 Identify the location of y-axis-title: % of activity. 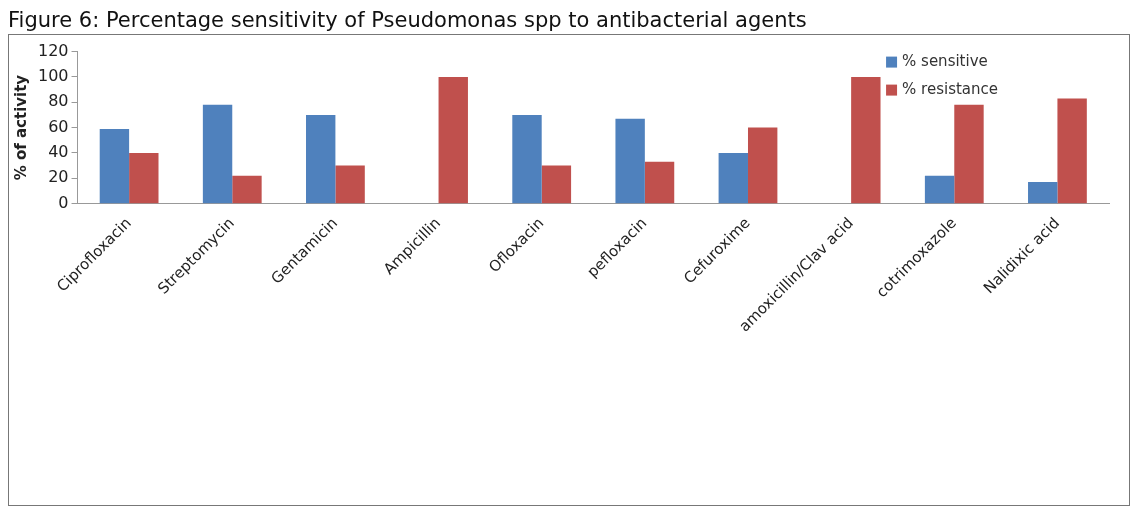
(20, 127).